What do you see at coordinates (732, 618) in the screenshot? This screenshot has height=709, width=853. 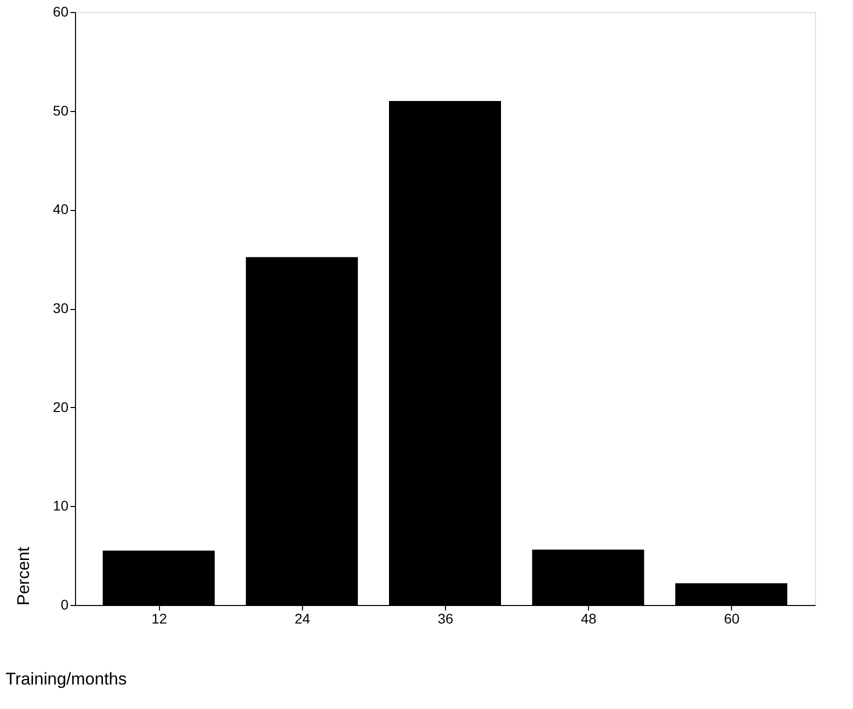 I see `x-tick-label: 60` at bounding box center [732, 618].